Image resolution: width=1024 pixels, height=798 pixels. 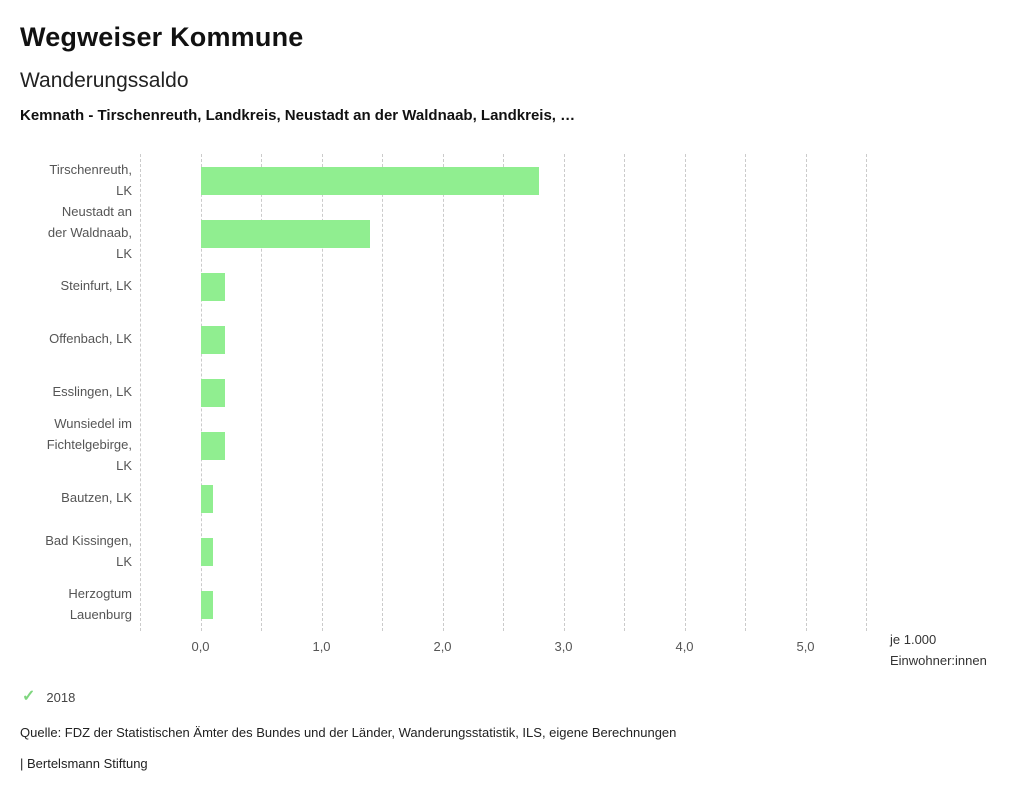 I want to click on category-label: Bad Kissingen, LK, so click(x=88, y=550).